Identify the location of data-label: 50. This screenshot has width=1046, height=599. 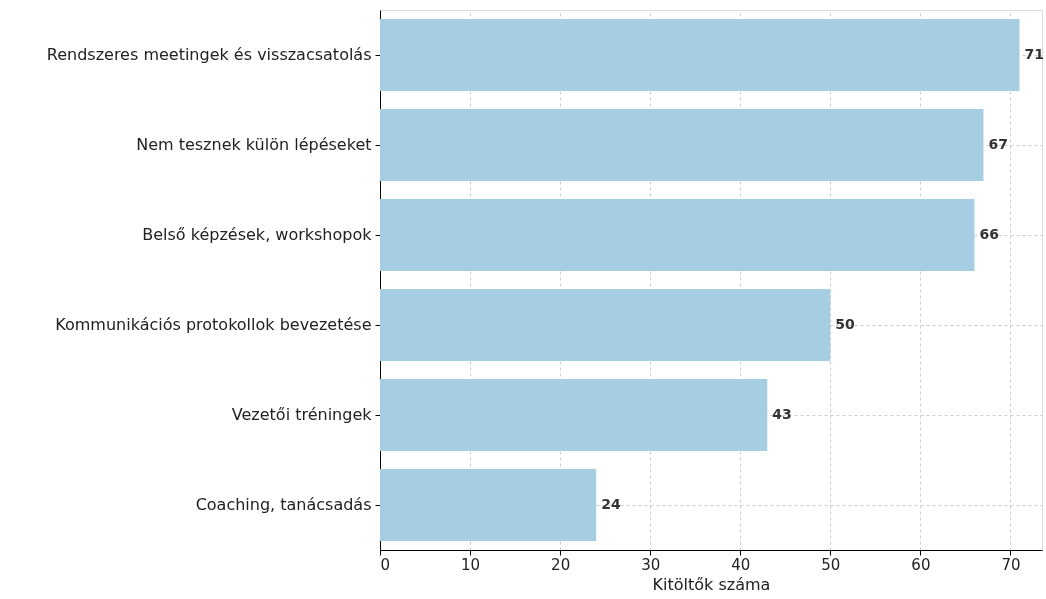
(845, 324).